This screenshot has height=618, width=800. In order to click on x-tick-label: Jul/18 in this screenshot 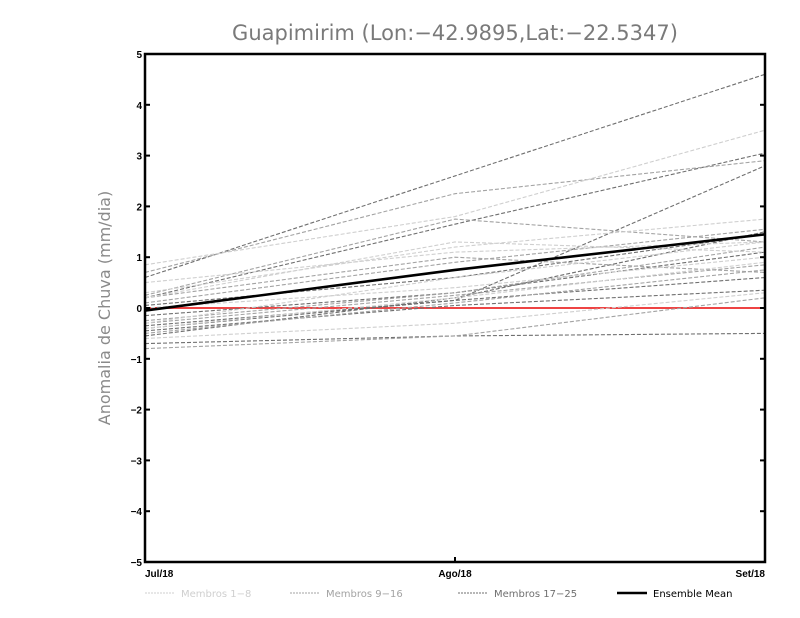, I will do `click(159, 574)`.